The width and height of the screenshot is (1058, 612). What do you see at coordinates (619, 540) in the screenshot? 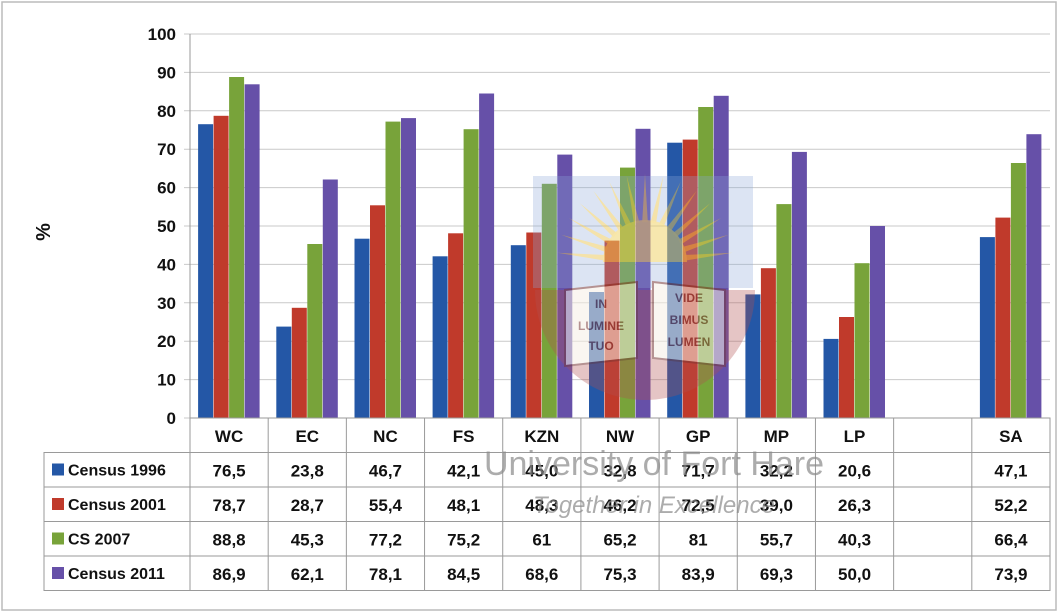
I see `data-label: 65,2` at bounding box center [619, 540].